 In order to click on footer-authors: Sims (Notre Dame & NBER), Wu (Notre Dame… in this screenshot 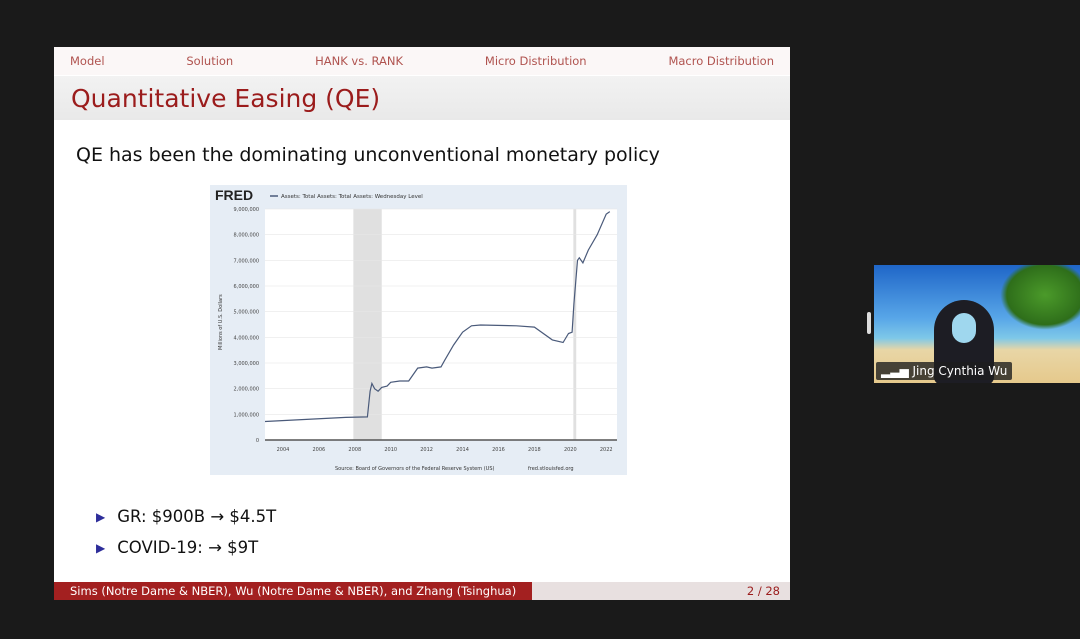, I will do `click(293, 591)`.